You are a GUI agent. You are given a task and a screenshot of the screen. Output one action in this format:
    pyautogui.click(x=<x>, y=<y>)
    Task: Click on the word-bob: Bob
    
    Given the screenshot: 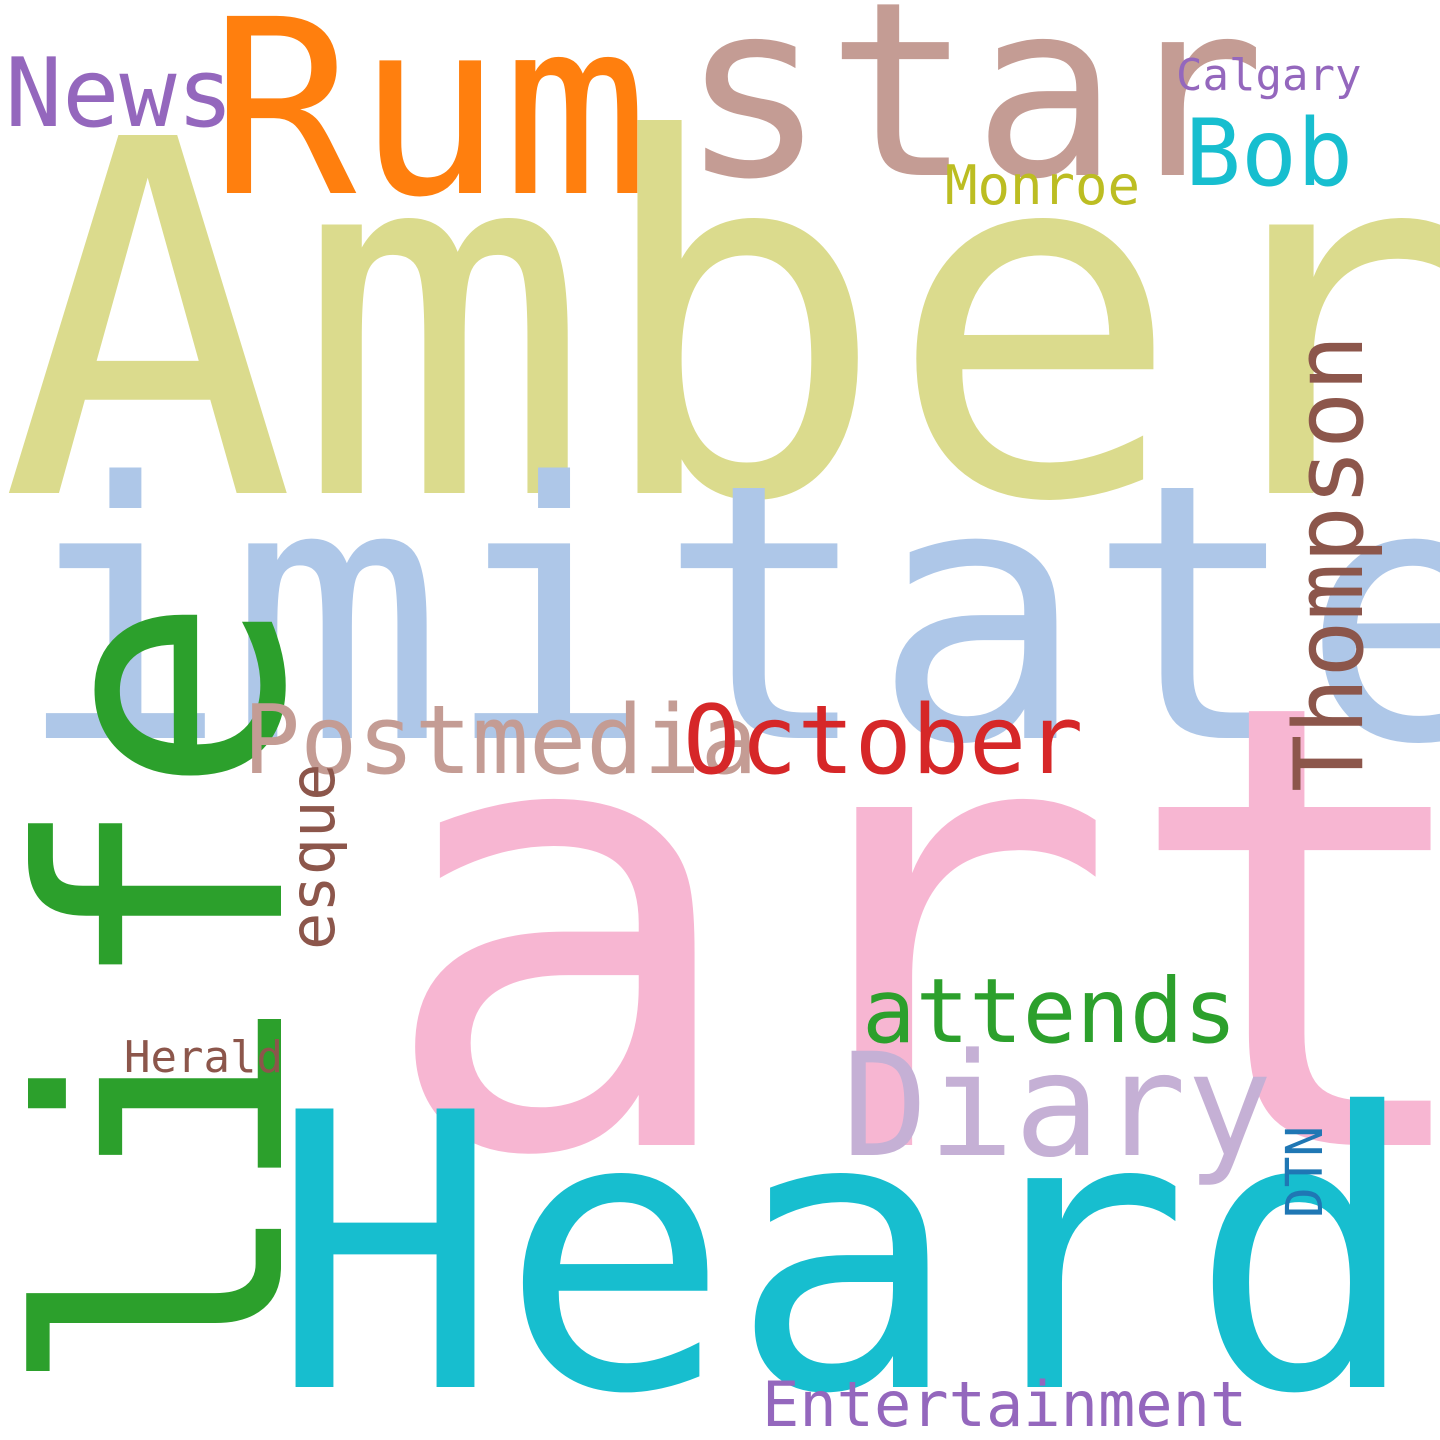 What is the action you would take?
    pyautogui.click(x=1269, y=153)
    